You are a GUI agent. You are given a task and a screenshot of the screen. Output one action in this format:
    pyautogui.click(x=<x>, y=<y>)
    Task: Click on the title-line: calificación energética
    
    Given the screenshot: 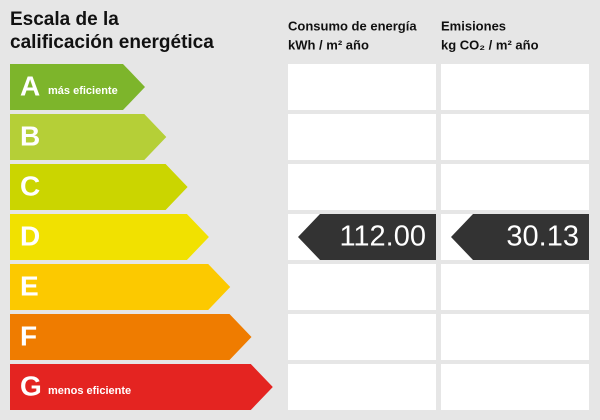 What is the action you would take?
    pyautogui.click(x=112, y=42)
    